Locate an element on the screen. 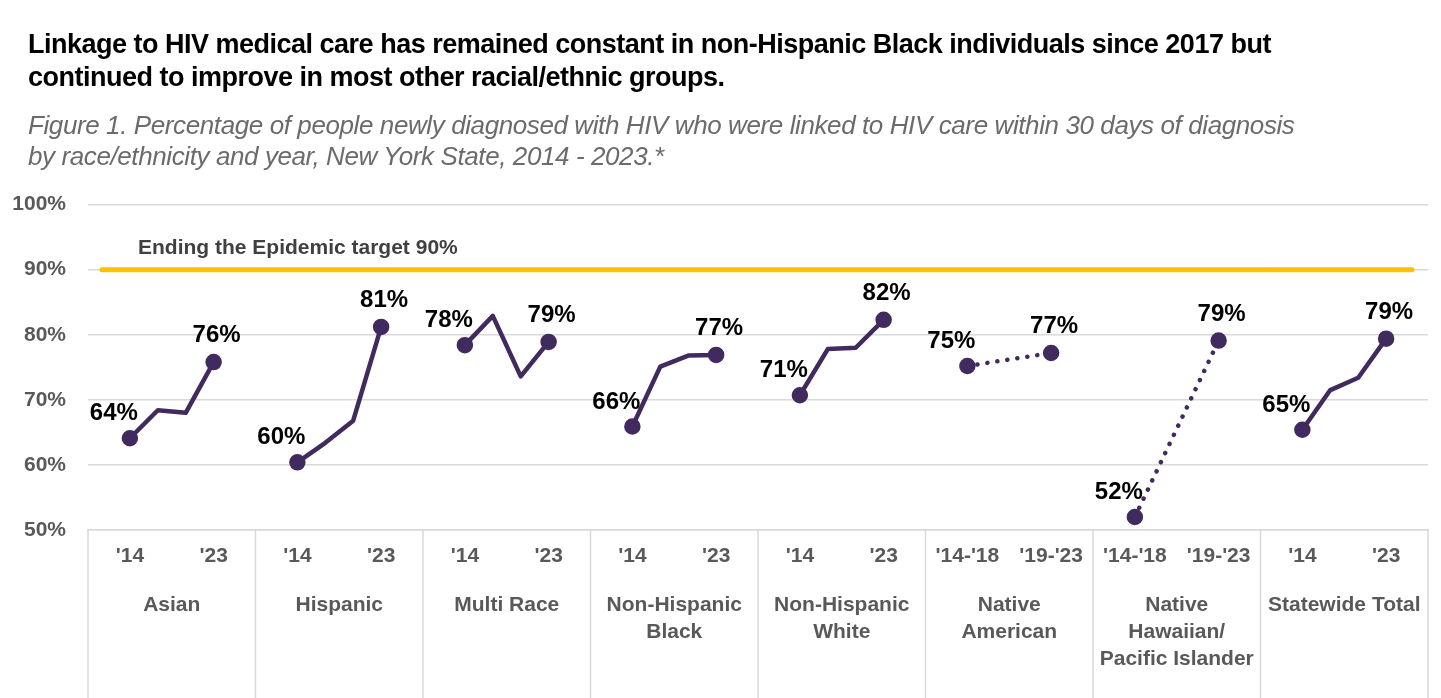 This screenshot has height=698, width=1441. y-tick-label: 90% is located at coordinates (45, 268).